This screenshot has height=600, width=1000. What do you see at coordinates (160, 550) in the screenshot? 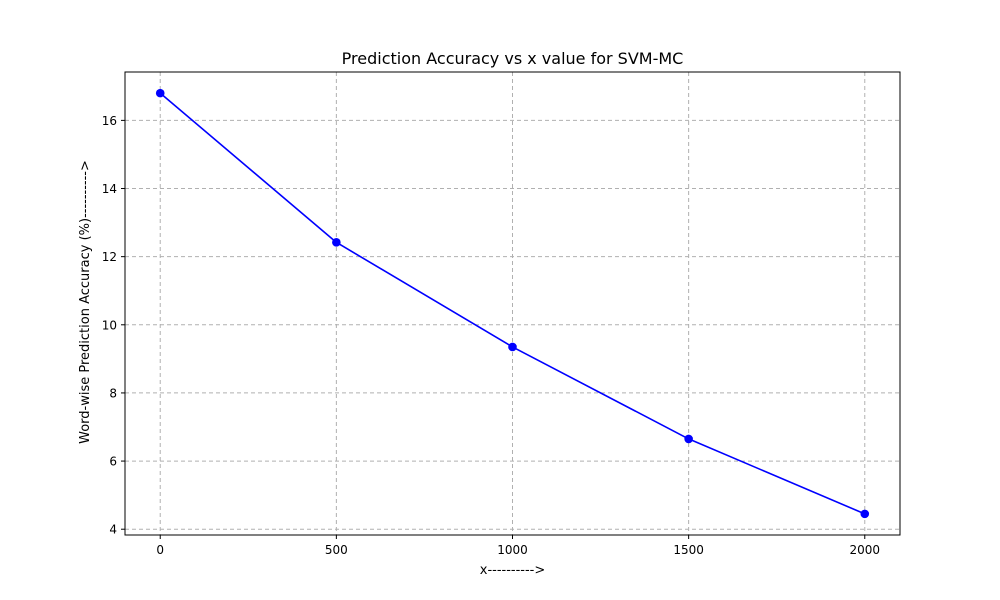
I see `x-tick-label: 0` at bounding box center [160, 550].